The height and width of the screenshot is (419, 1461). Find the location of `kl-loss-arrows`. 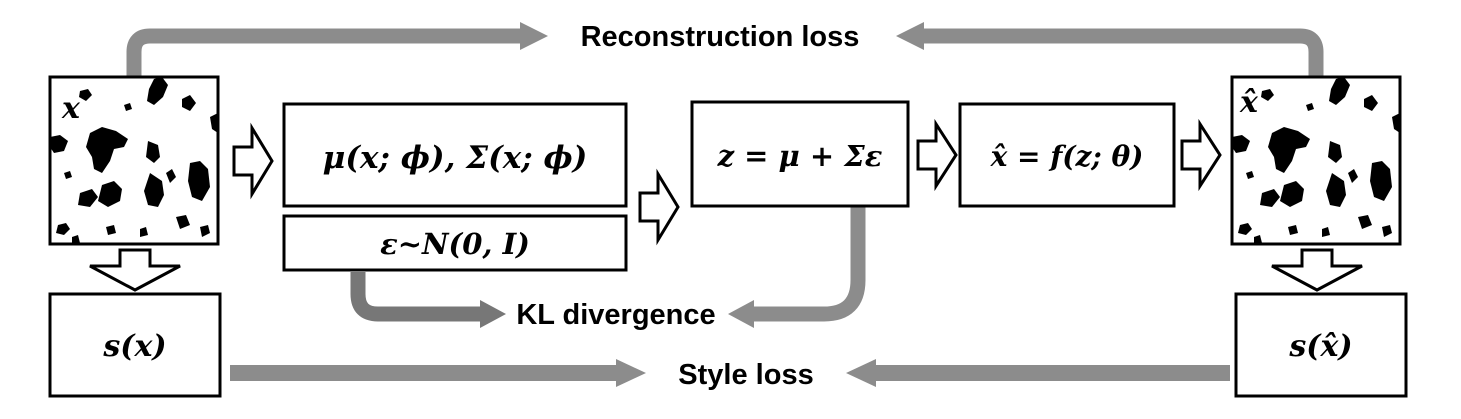

kl-loss-arrows is located at coordinates (608, 267).